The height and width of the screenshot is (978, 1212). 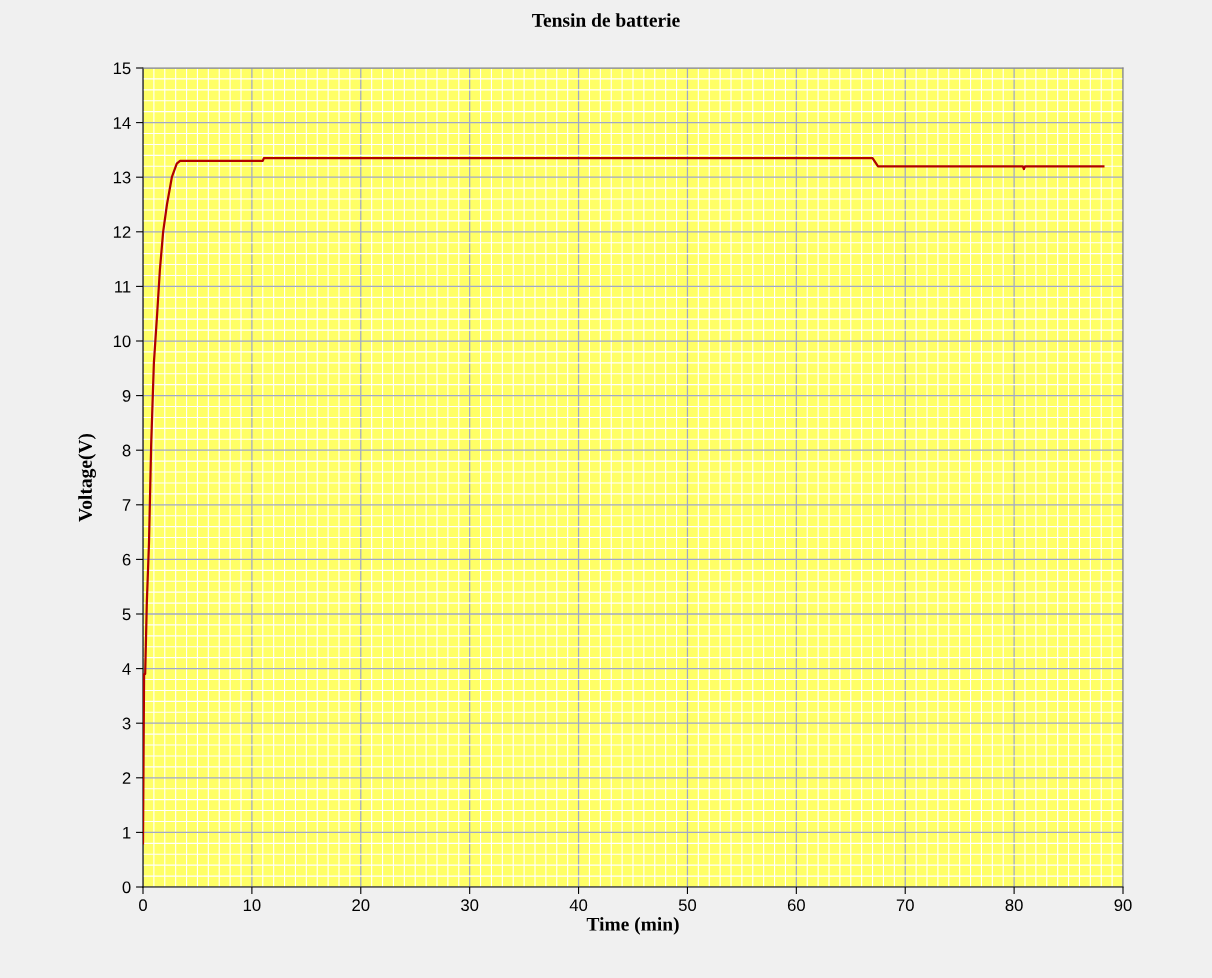 What do you see at coordinates (143, 905) in the screenshot?
I see `x-tick-label: 0` at bounding box center [143, 905].